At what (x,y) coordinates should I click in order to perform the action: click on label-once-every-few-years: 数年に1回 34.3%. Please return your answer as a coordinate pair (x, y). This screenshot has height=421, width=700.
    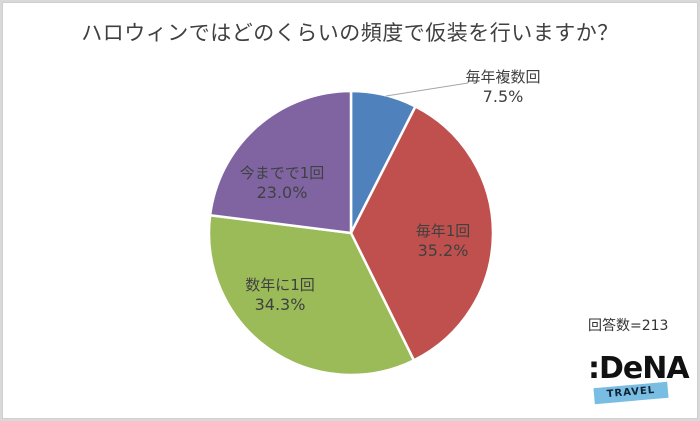
    Looking at the image, I should click on (280, 295).